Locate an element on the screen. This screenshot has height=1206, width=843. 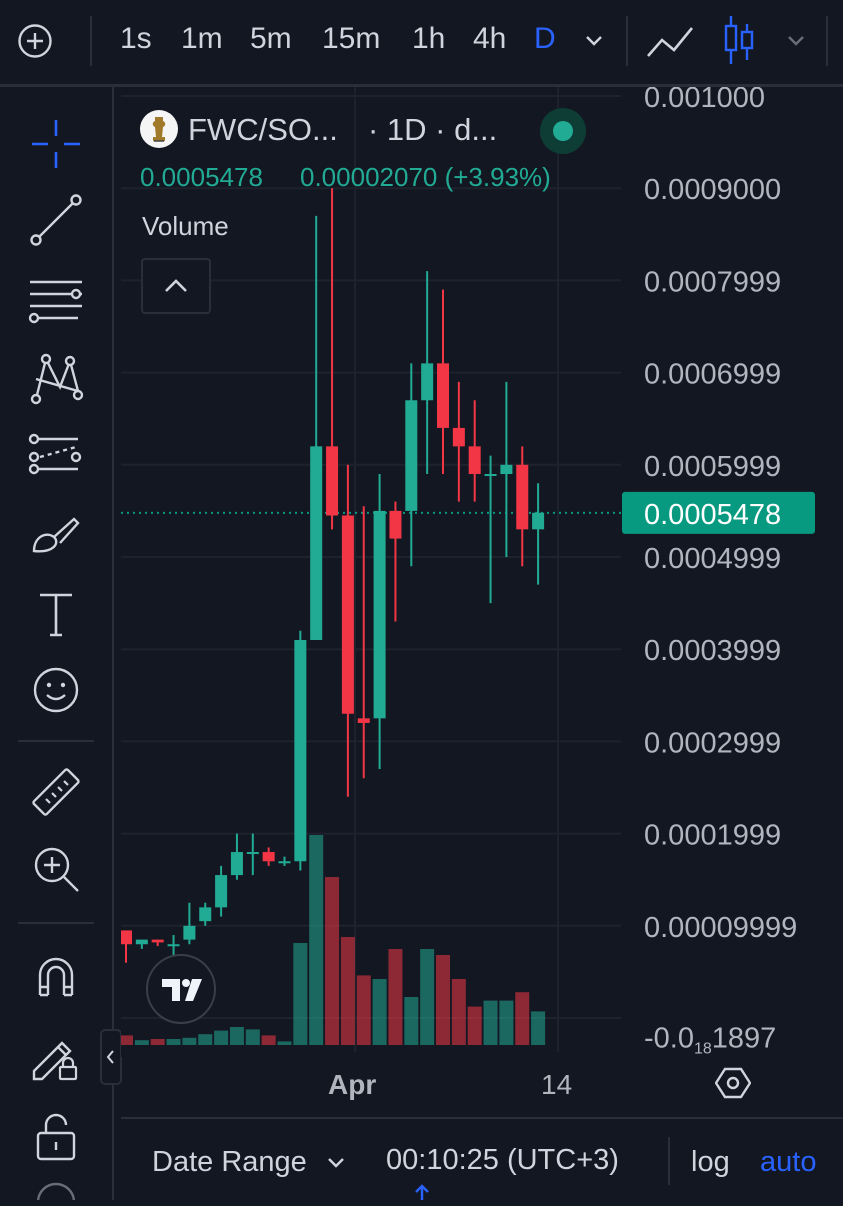
auto-scale-toggle: auto is located at coordinates (788, 1162).